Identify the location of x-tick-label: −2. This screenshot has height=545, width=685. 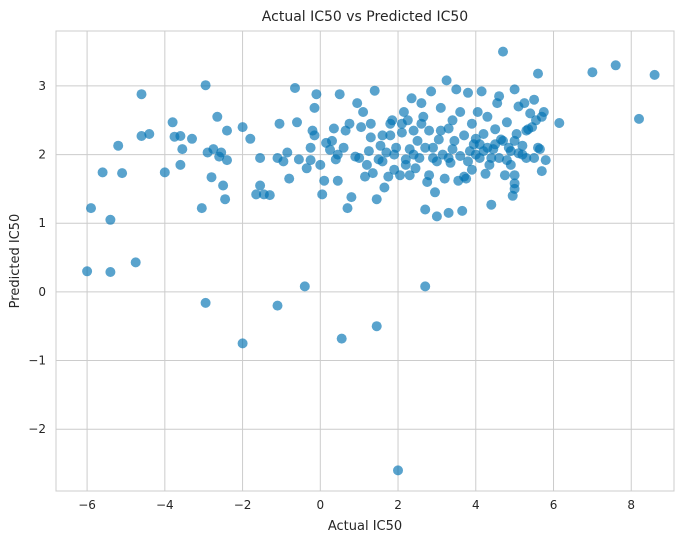
(243, 505).